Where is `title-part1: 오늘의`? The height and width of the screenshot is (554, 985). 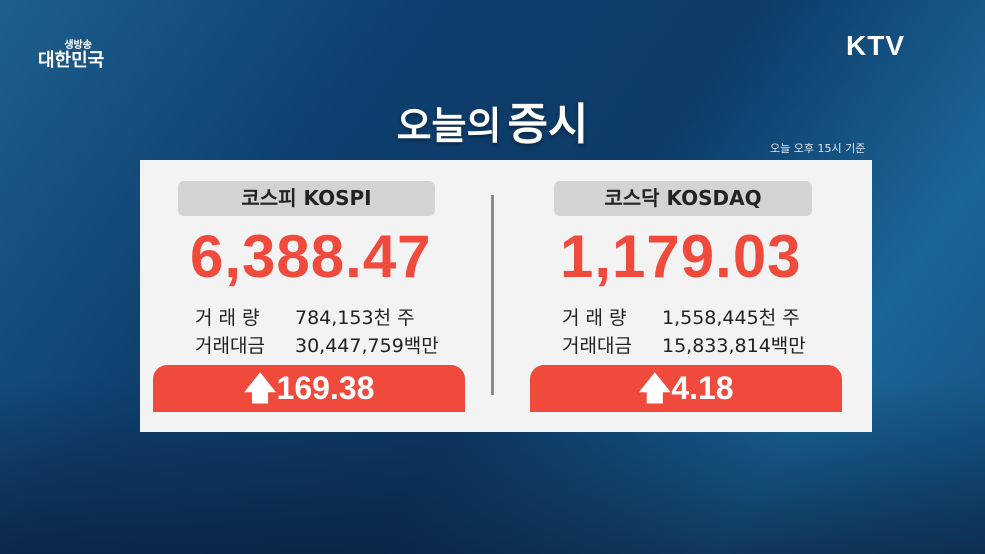
title-part1: 오늘의 is located at coordinates (449, 126).